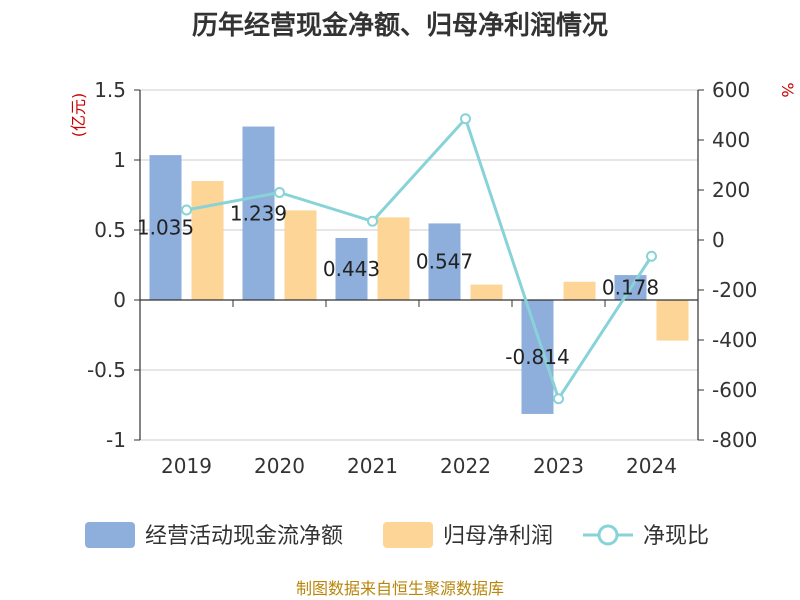 This screenshot has height=600, width=800. I want to click on left-tick-label: -0.5, so click(106, 370).